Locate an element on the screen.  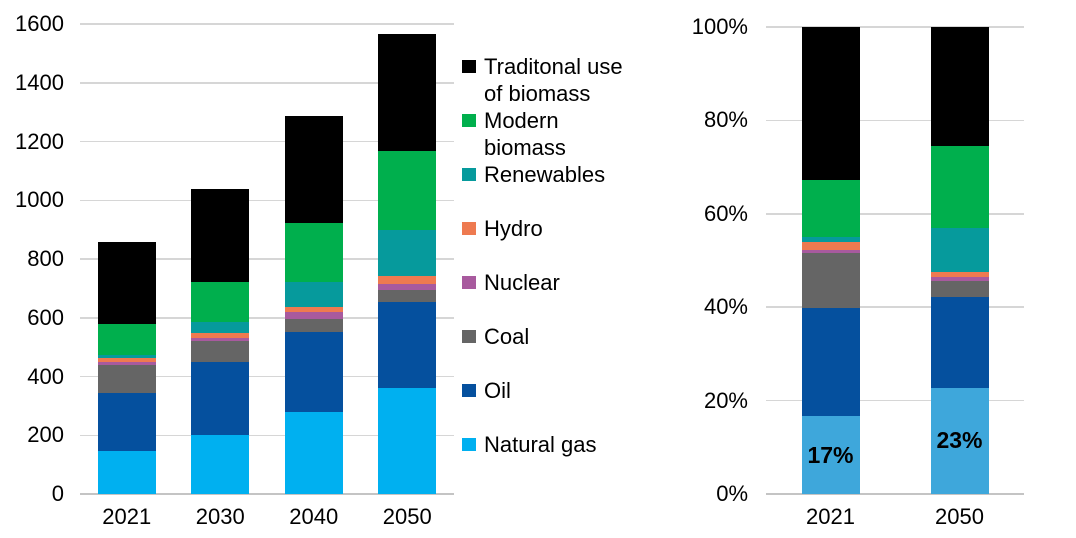
legend-swatch-nuclear is located at coordinates (469, 282).